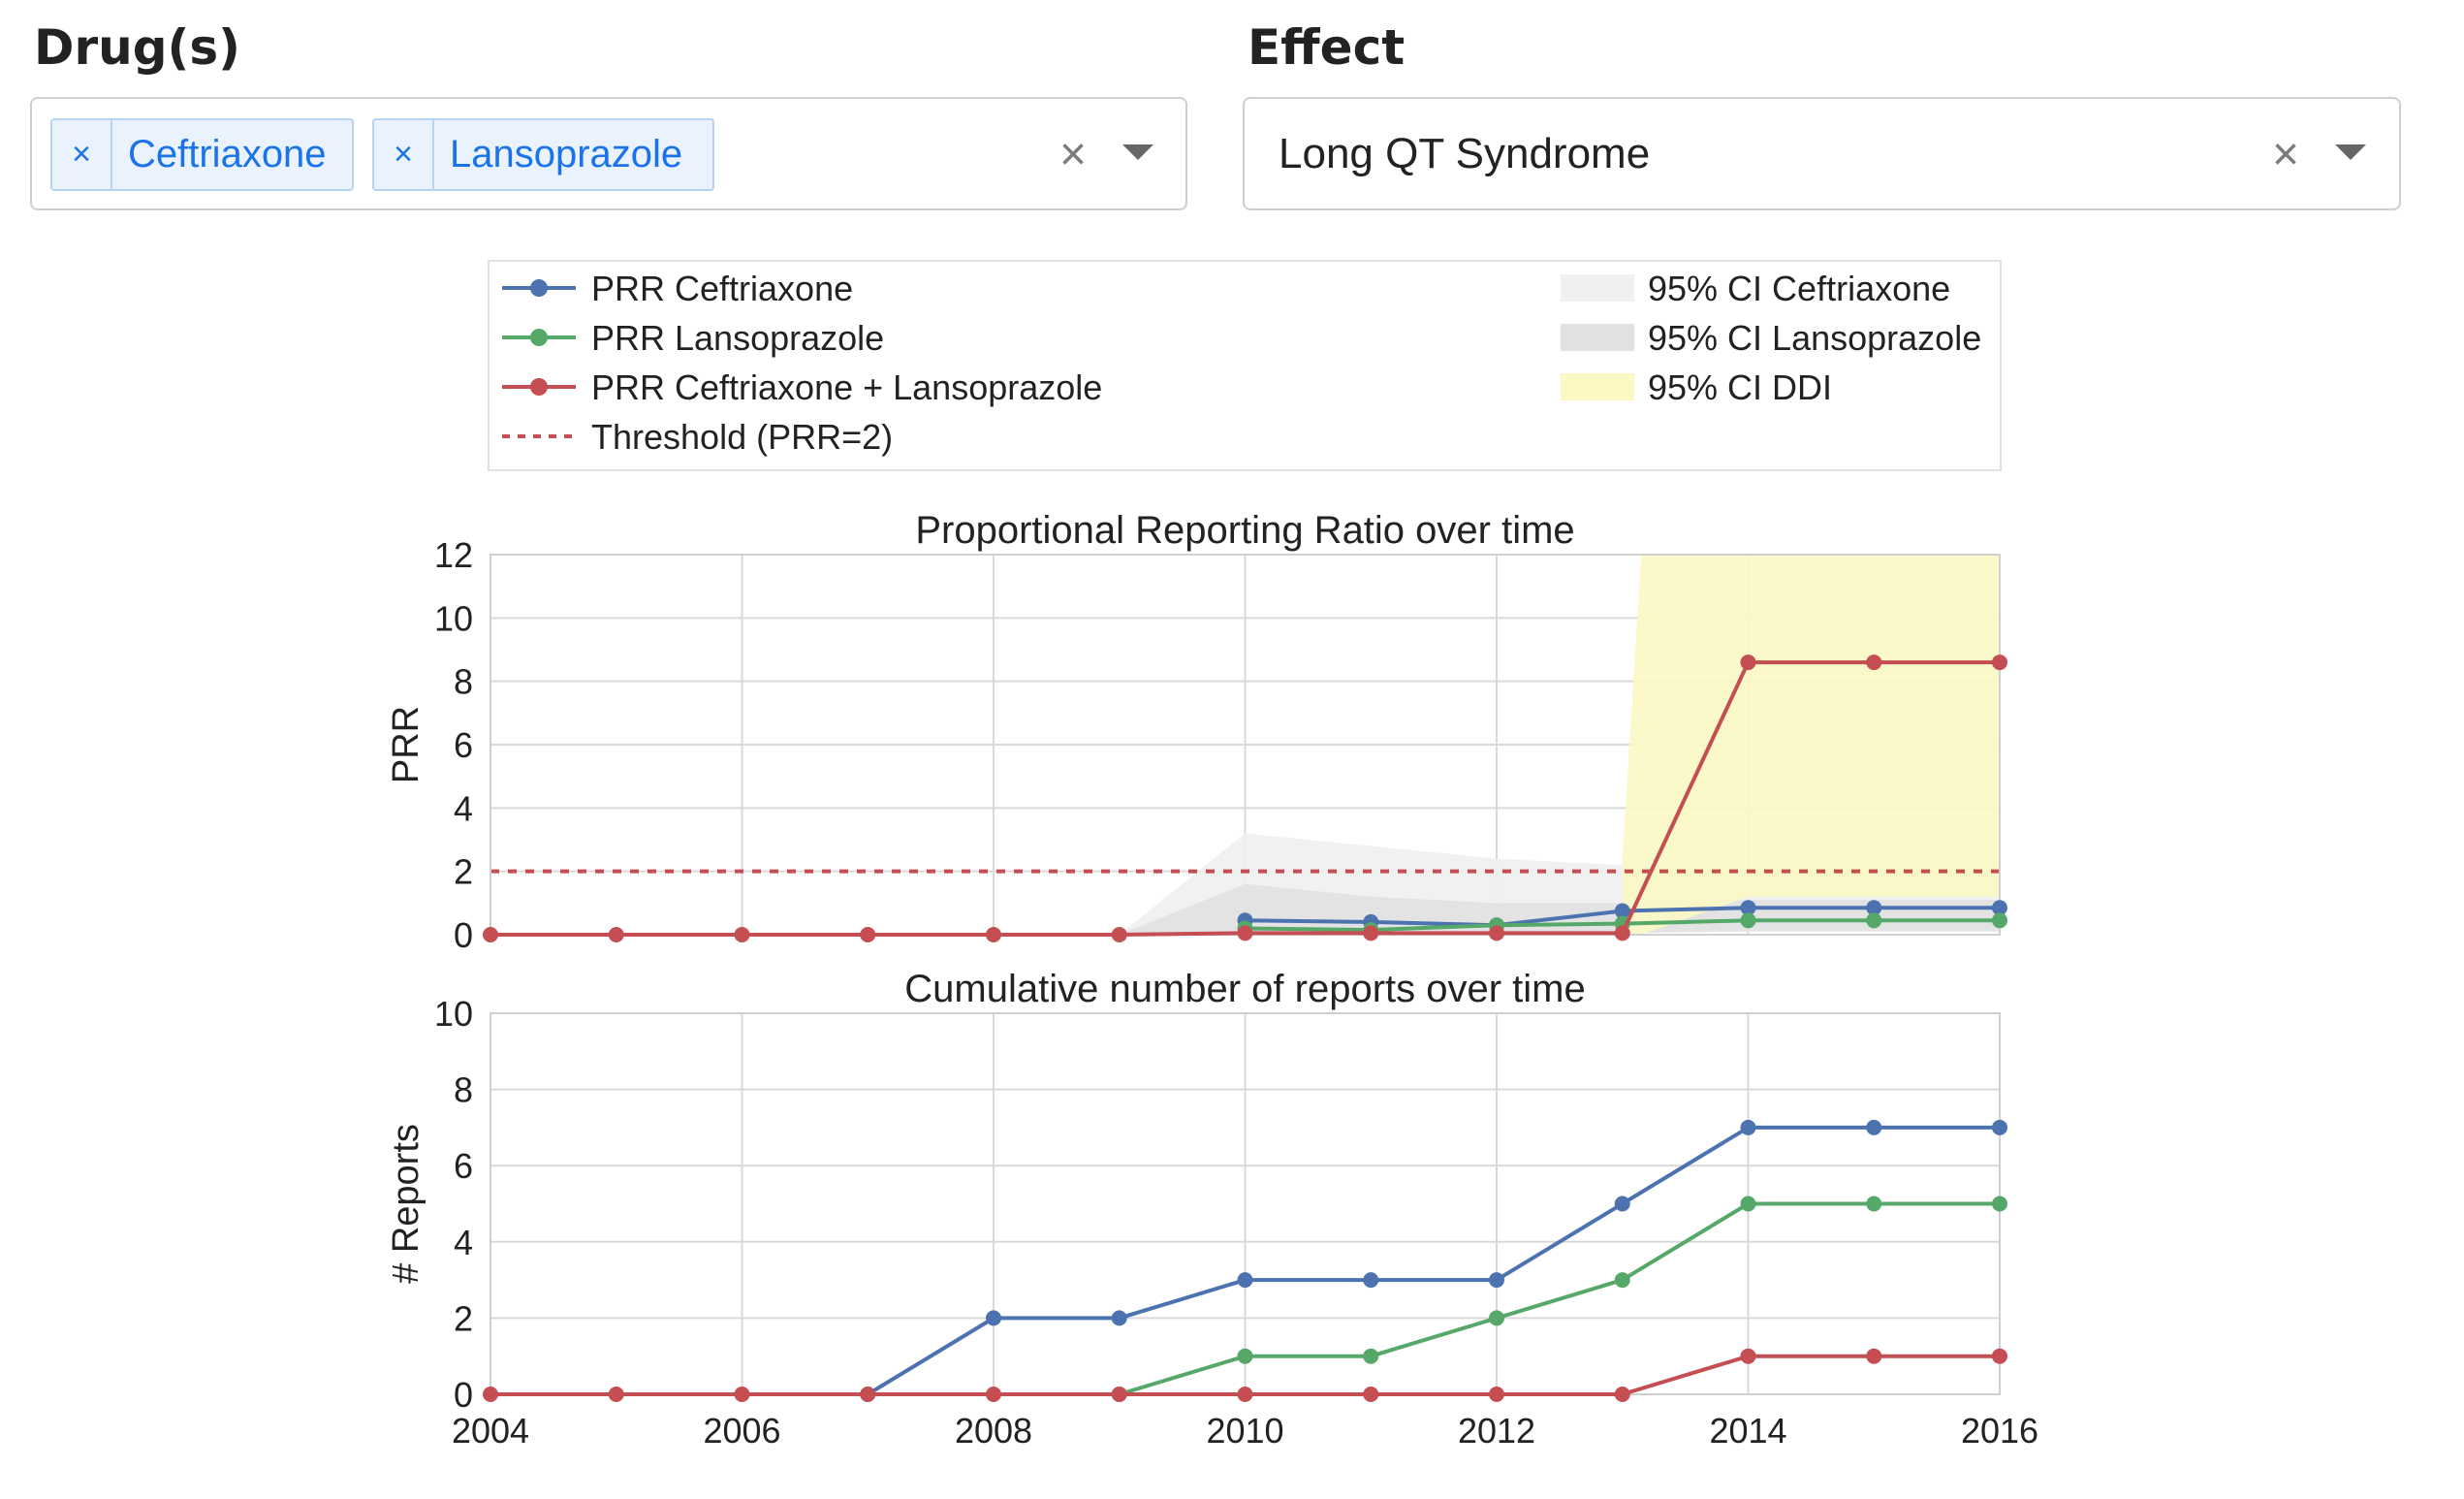 This screenshot has height=1499, width=2464. Describe the element at coordinates (406, 1204) in the screenshot. I see `y-axis-label: # Reports` at that location.